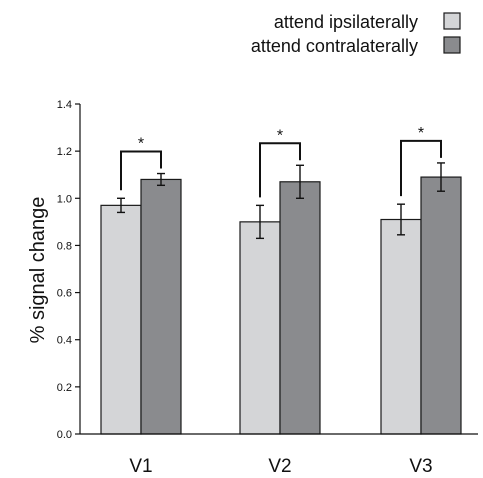 Image resolution: width=483 pixels, height=478 pixels. What do you see at coordinates (64, 388) in the screenshot?
I see `y-tick-label-0.2: 0.2` at bounding box center [64, 388].